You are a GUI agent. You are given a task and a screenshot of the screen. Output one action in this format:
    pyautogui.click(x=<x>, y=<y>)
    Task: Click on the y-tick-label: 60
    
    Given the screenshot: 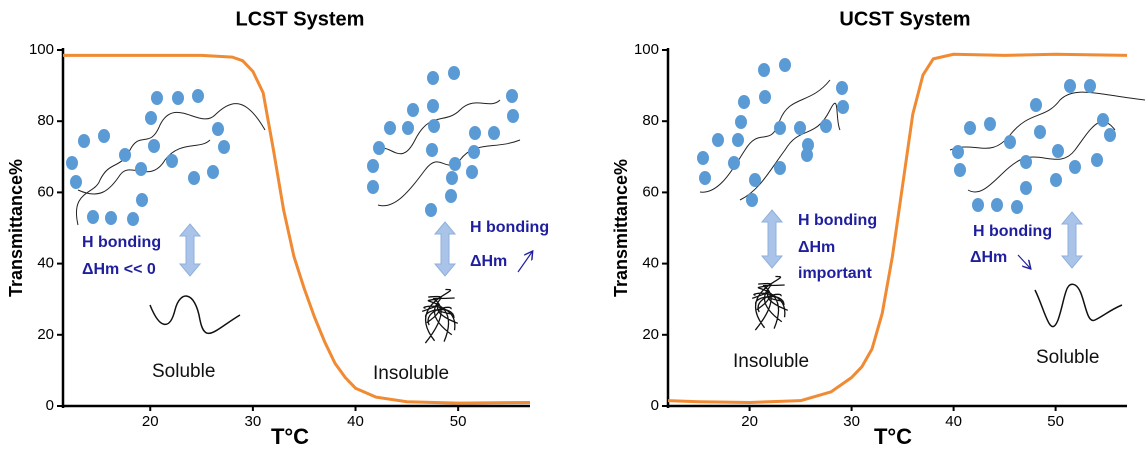 What is the action you would take?
    pyautogui.click(x=45, y=191)
    